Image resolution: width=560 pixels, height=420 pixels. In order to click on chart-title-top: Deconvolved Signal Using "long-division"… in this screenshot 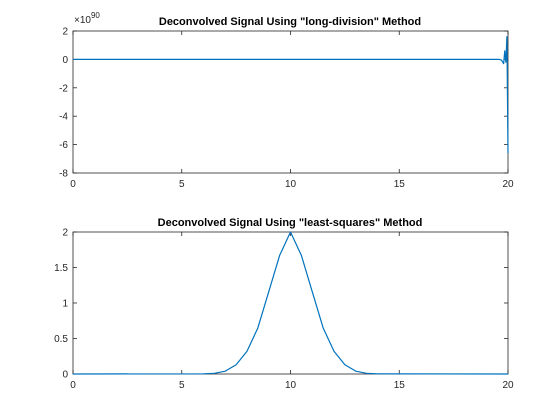, I will do `click(290, 22)`.